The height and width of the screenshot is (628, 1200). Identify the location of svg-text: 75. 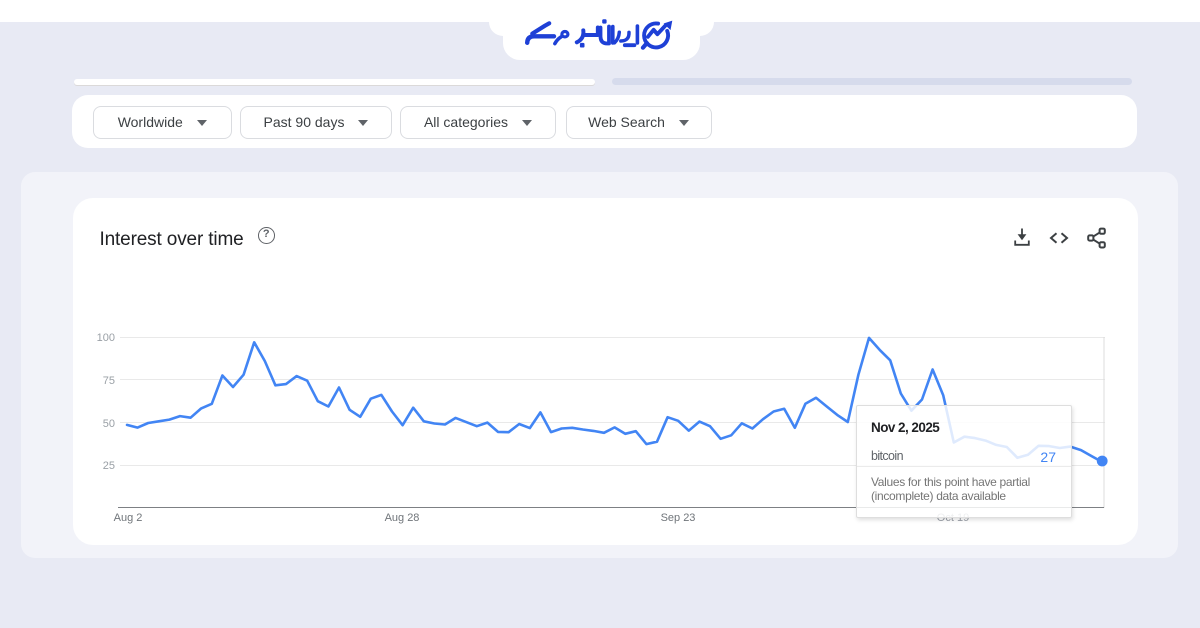
(109, 381).